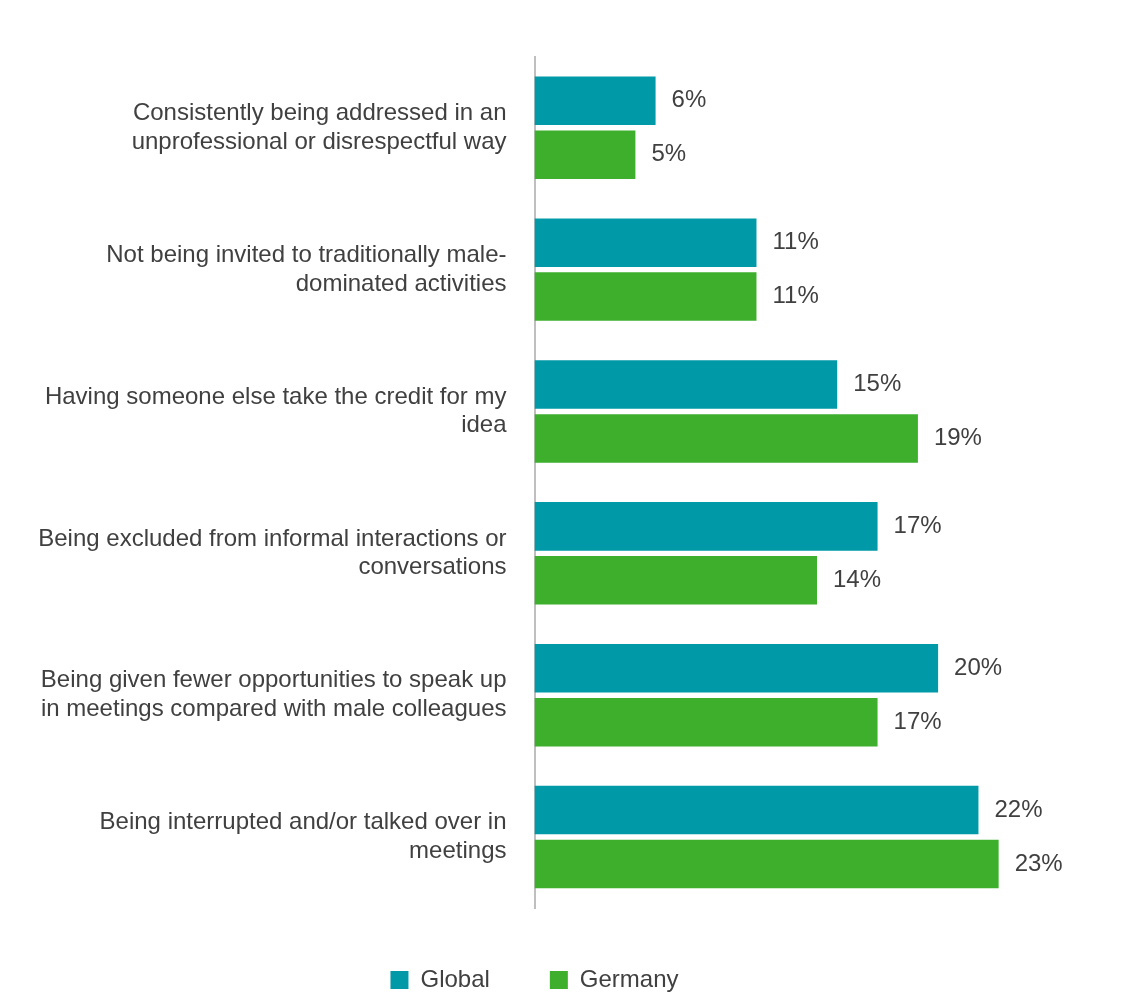 This screenshot has height=1002, width=1129. Describe the element at coordinates (689, 99) in the screenshot. I see `data-label: 6%` at that location.